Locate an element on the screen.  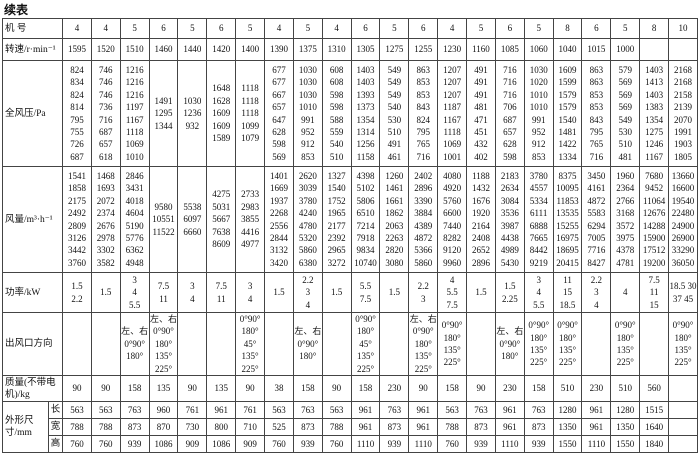
cell-line: 628 is located at coordinates (279, 131).